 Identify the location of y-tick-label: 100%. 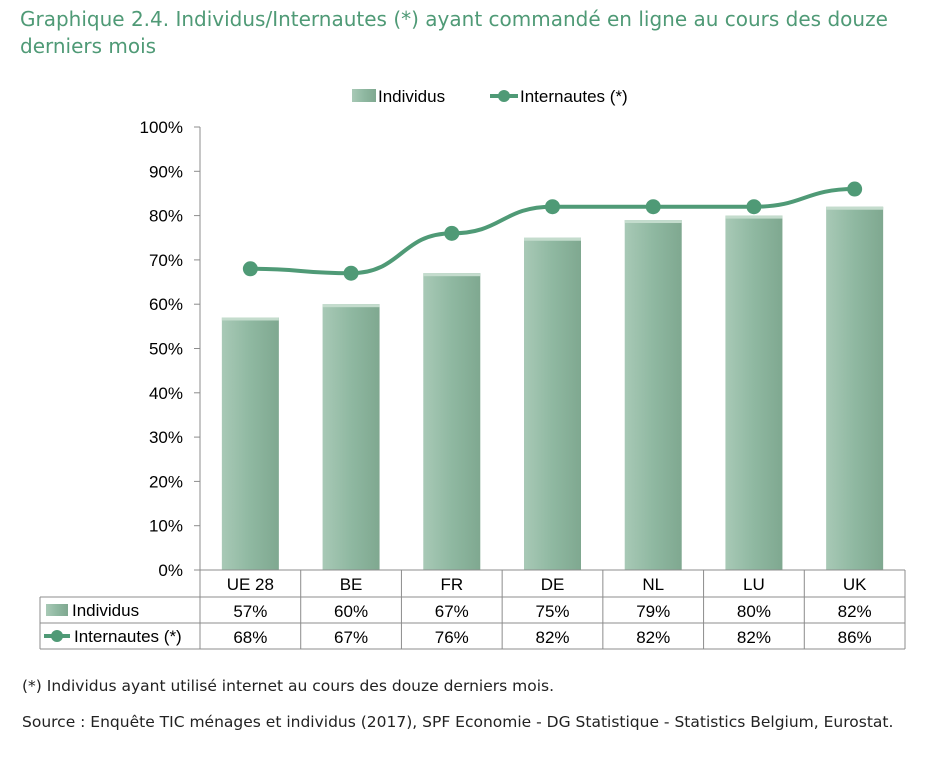
(161, 127).